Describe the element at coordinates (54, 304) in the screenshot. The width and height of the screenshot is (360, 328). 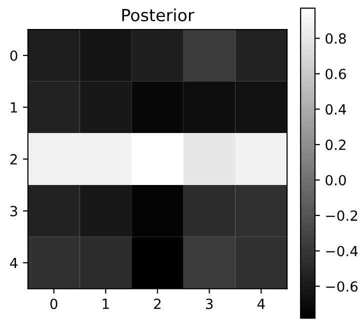
I see `x-tick-label: 0` at that location.